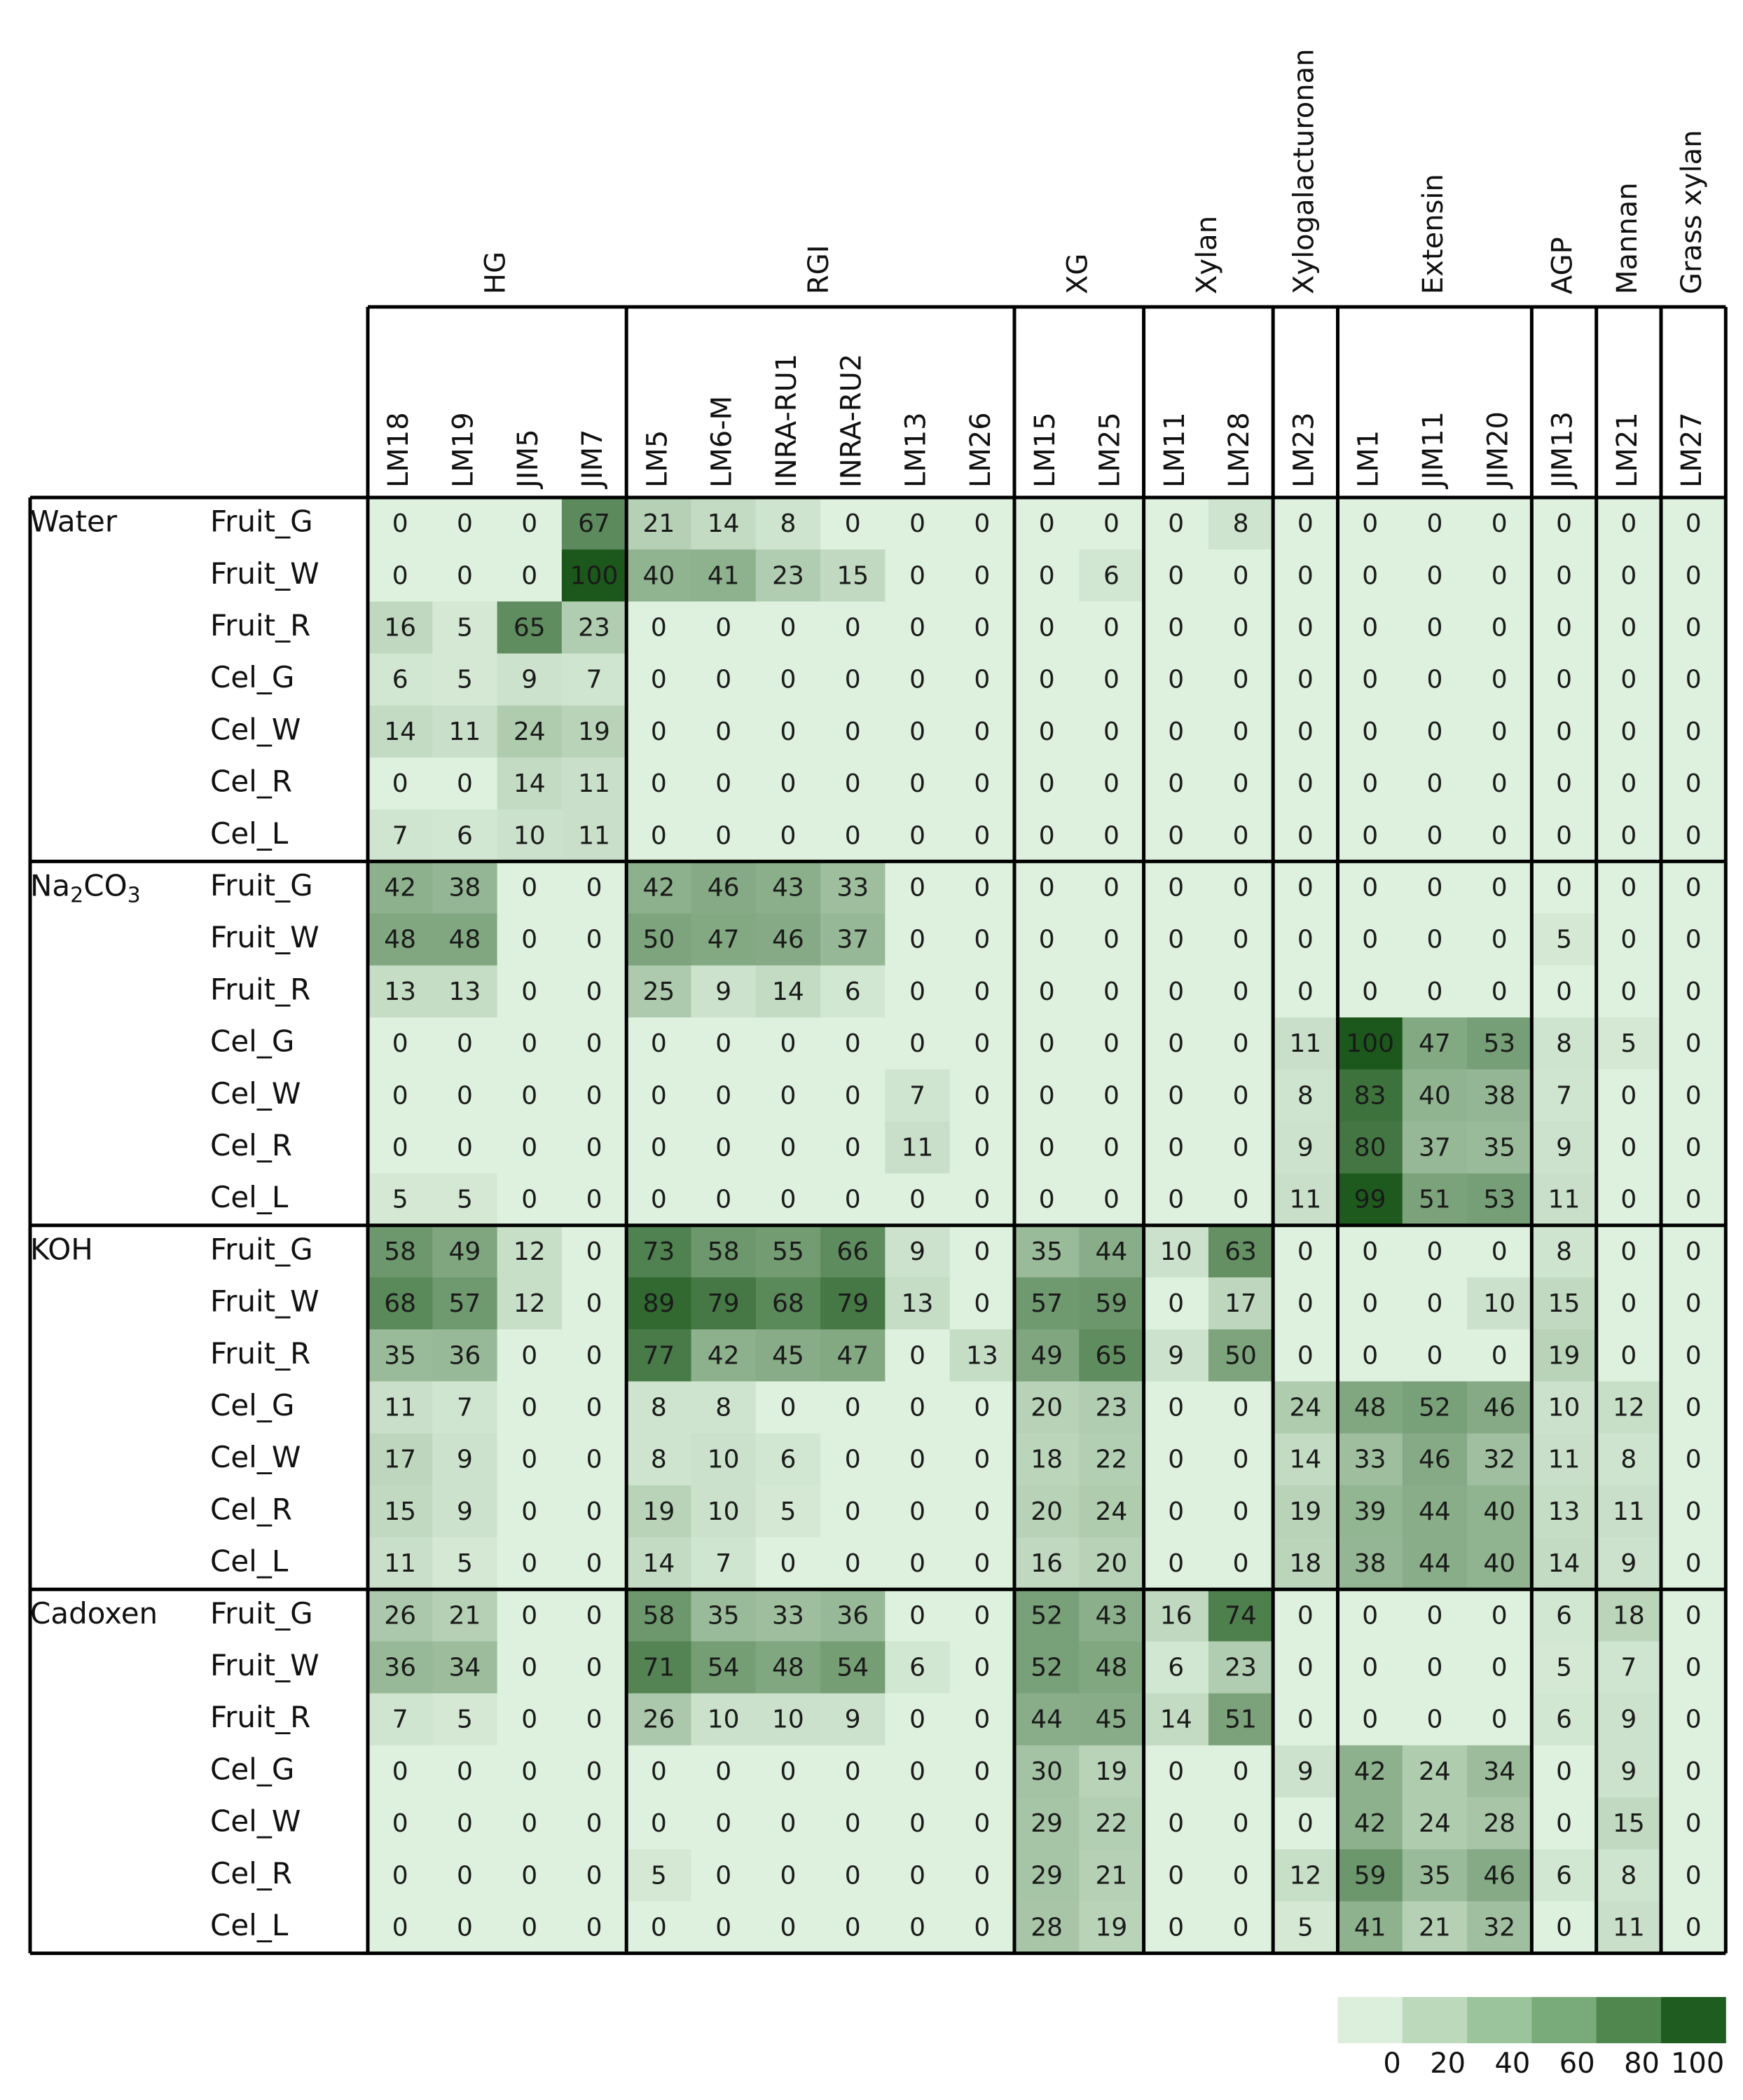  Describe the element at coordinates (1370, 1771) in the screenshot. I see `cell-value: 42` at that location.